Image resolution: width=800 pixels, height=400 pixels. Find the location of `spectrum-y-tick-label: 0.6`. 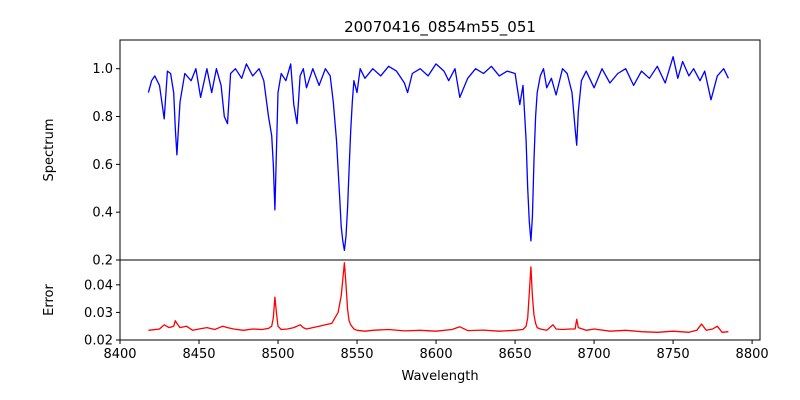

spectrum-y-tick-label: 0.6 is located at coordinates (102, 165).